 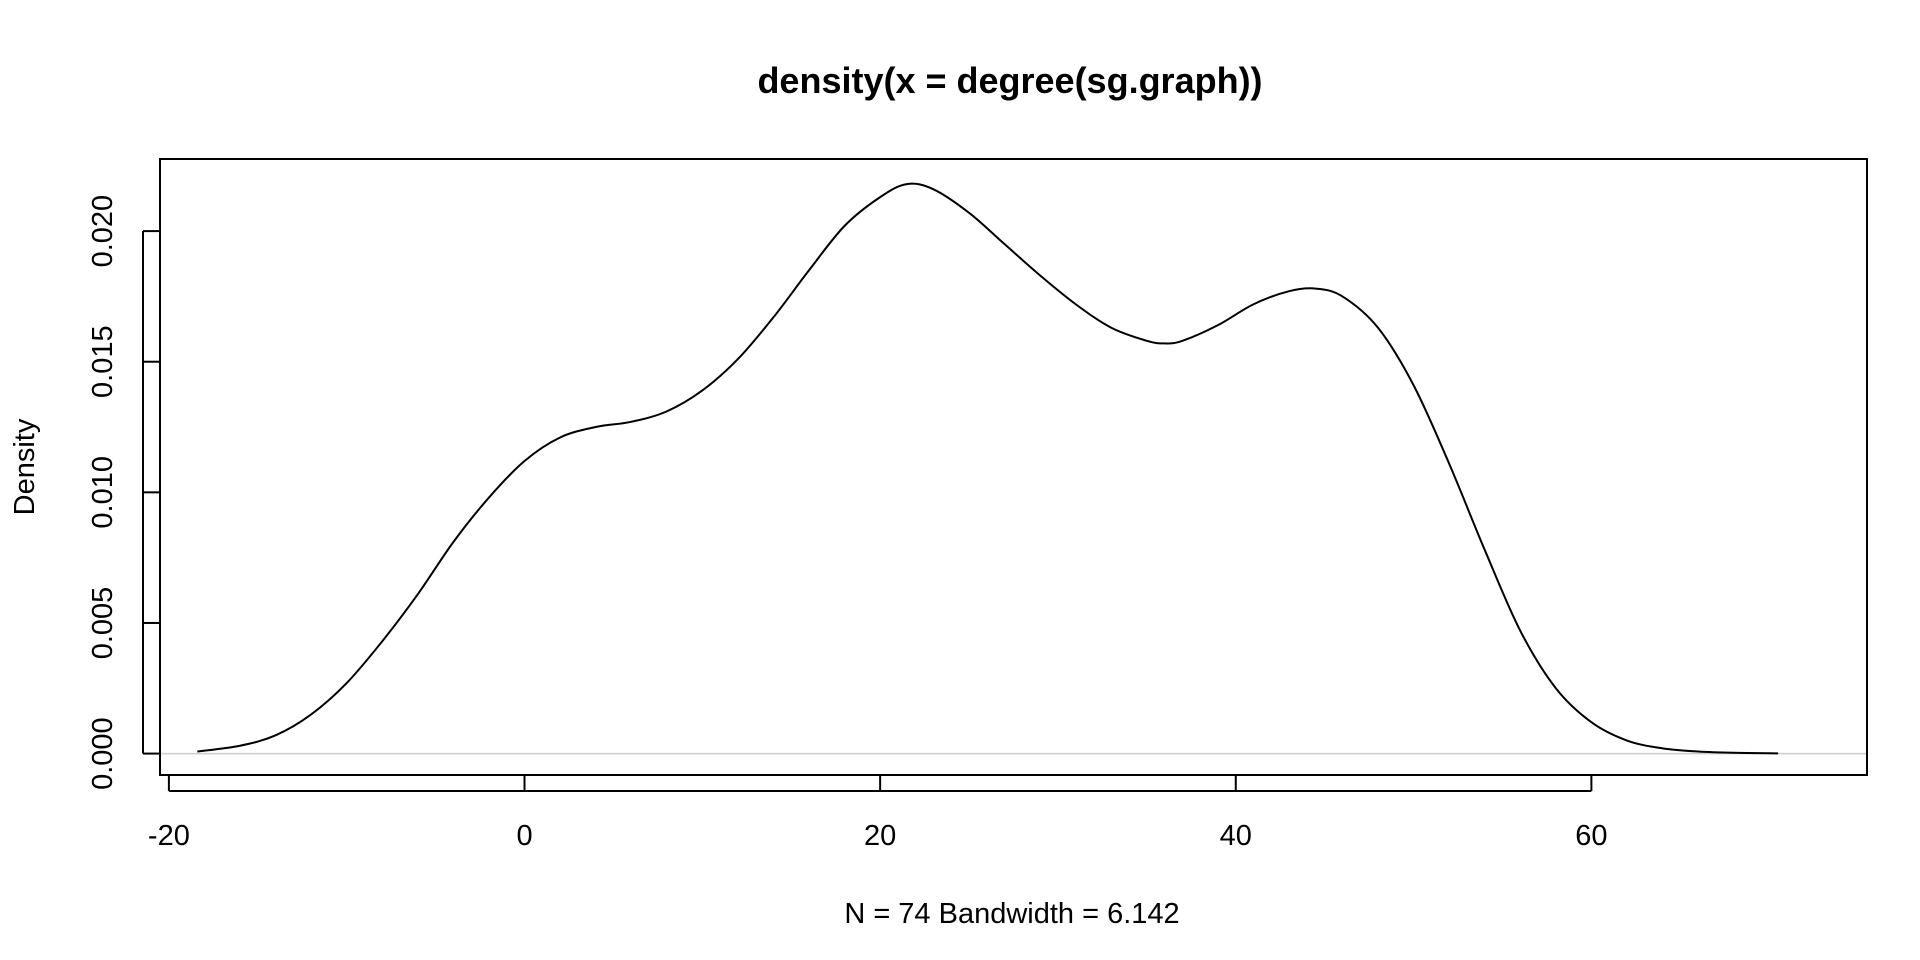 I want to click on chart-title: density(x = degree(sg.graph)), so click(x=1009, y=80).